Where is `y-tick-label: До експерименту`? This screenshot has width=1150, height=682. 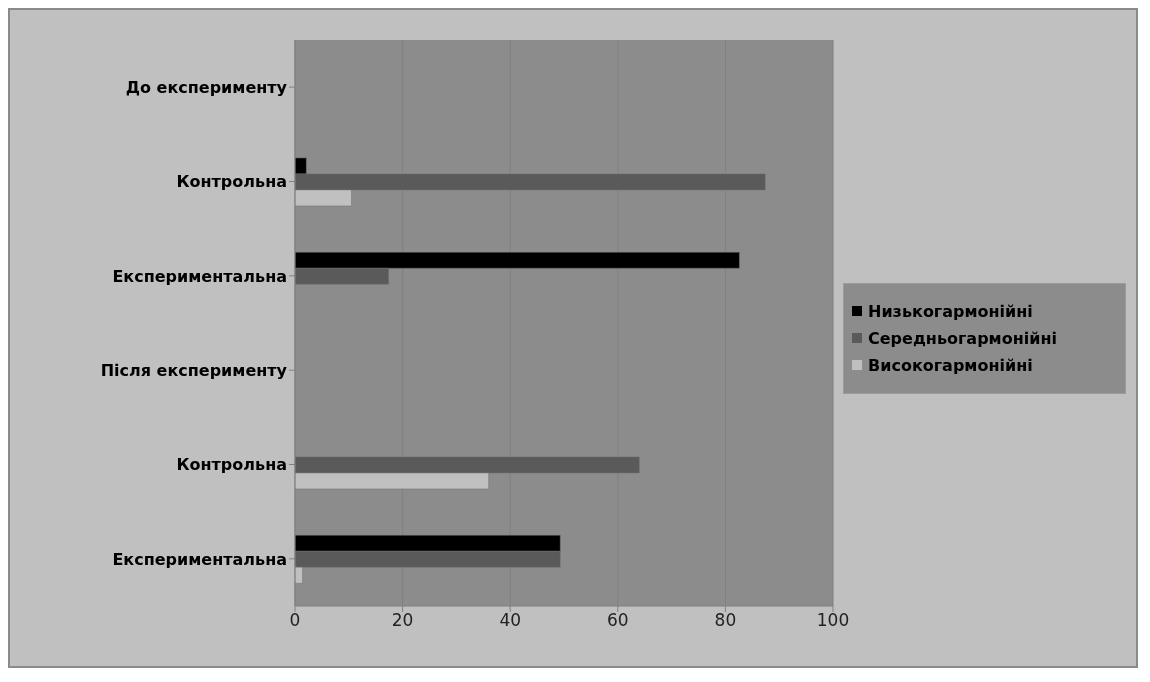 y-tick-label: До експерименту is located at coordinates (206, 87).